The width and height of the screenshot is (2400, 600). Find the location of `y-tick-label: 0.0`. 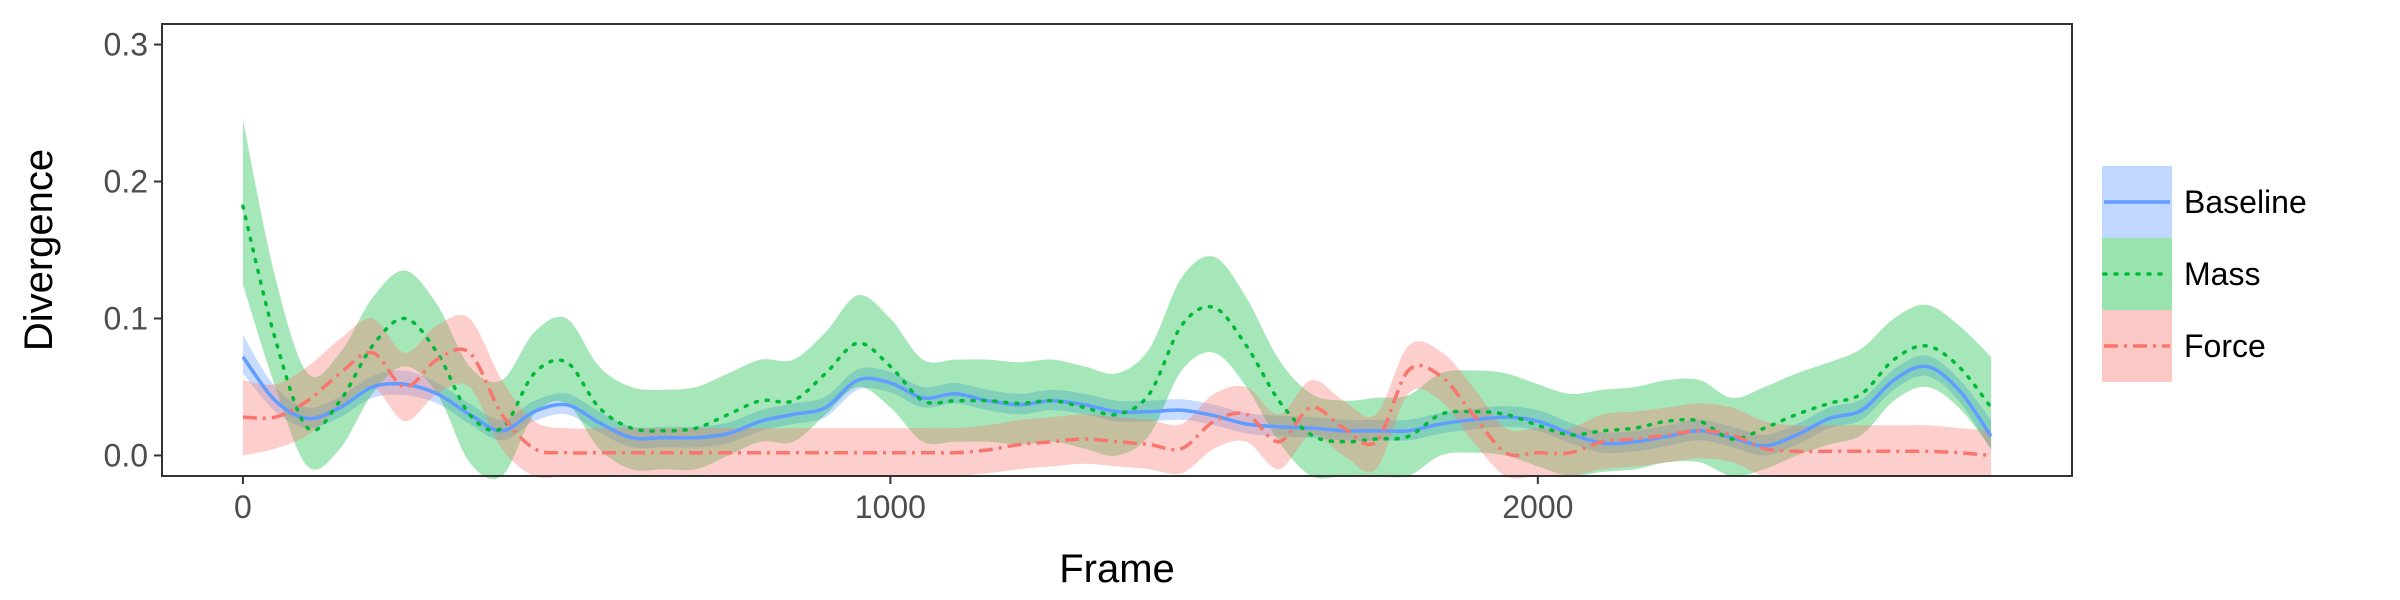

y-tick-label: 0.0 is located at coordinates (126, 455).